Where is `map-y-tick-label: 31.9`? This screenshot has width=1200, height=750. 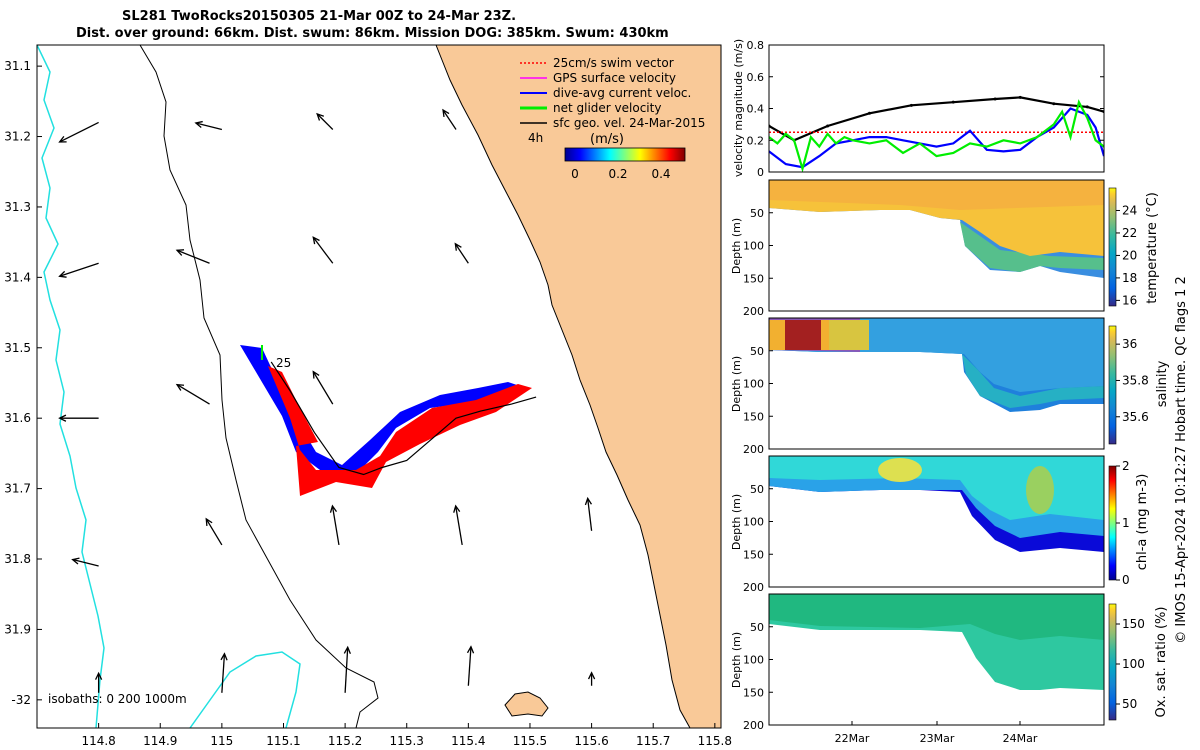 map-y-tick-label: 31.9 is located at coordinates (17, 629).